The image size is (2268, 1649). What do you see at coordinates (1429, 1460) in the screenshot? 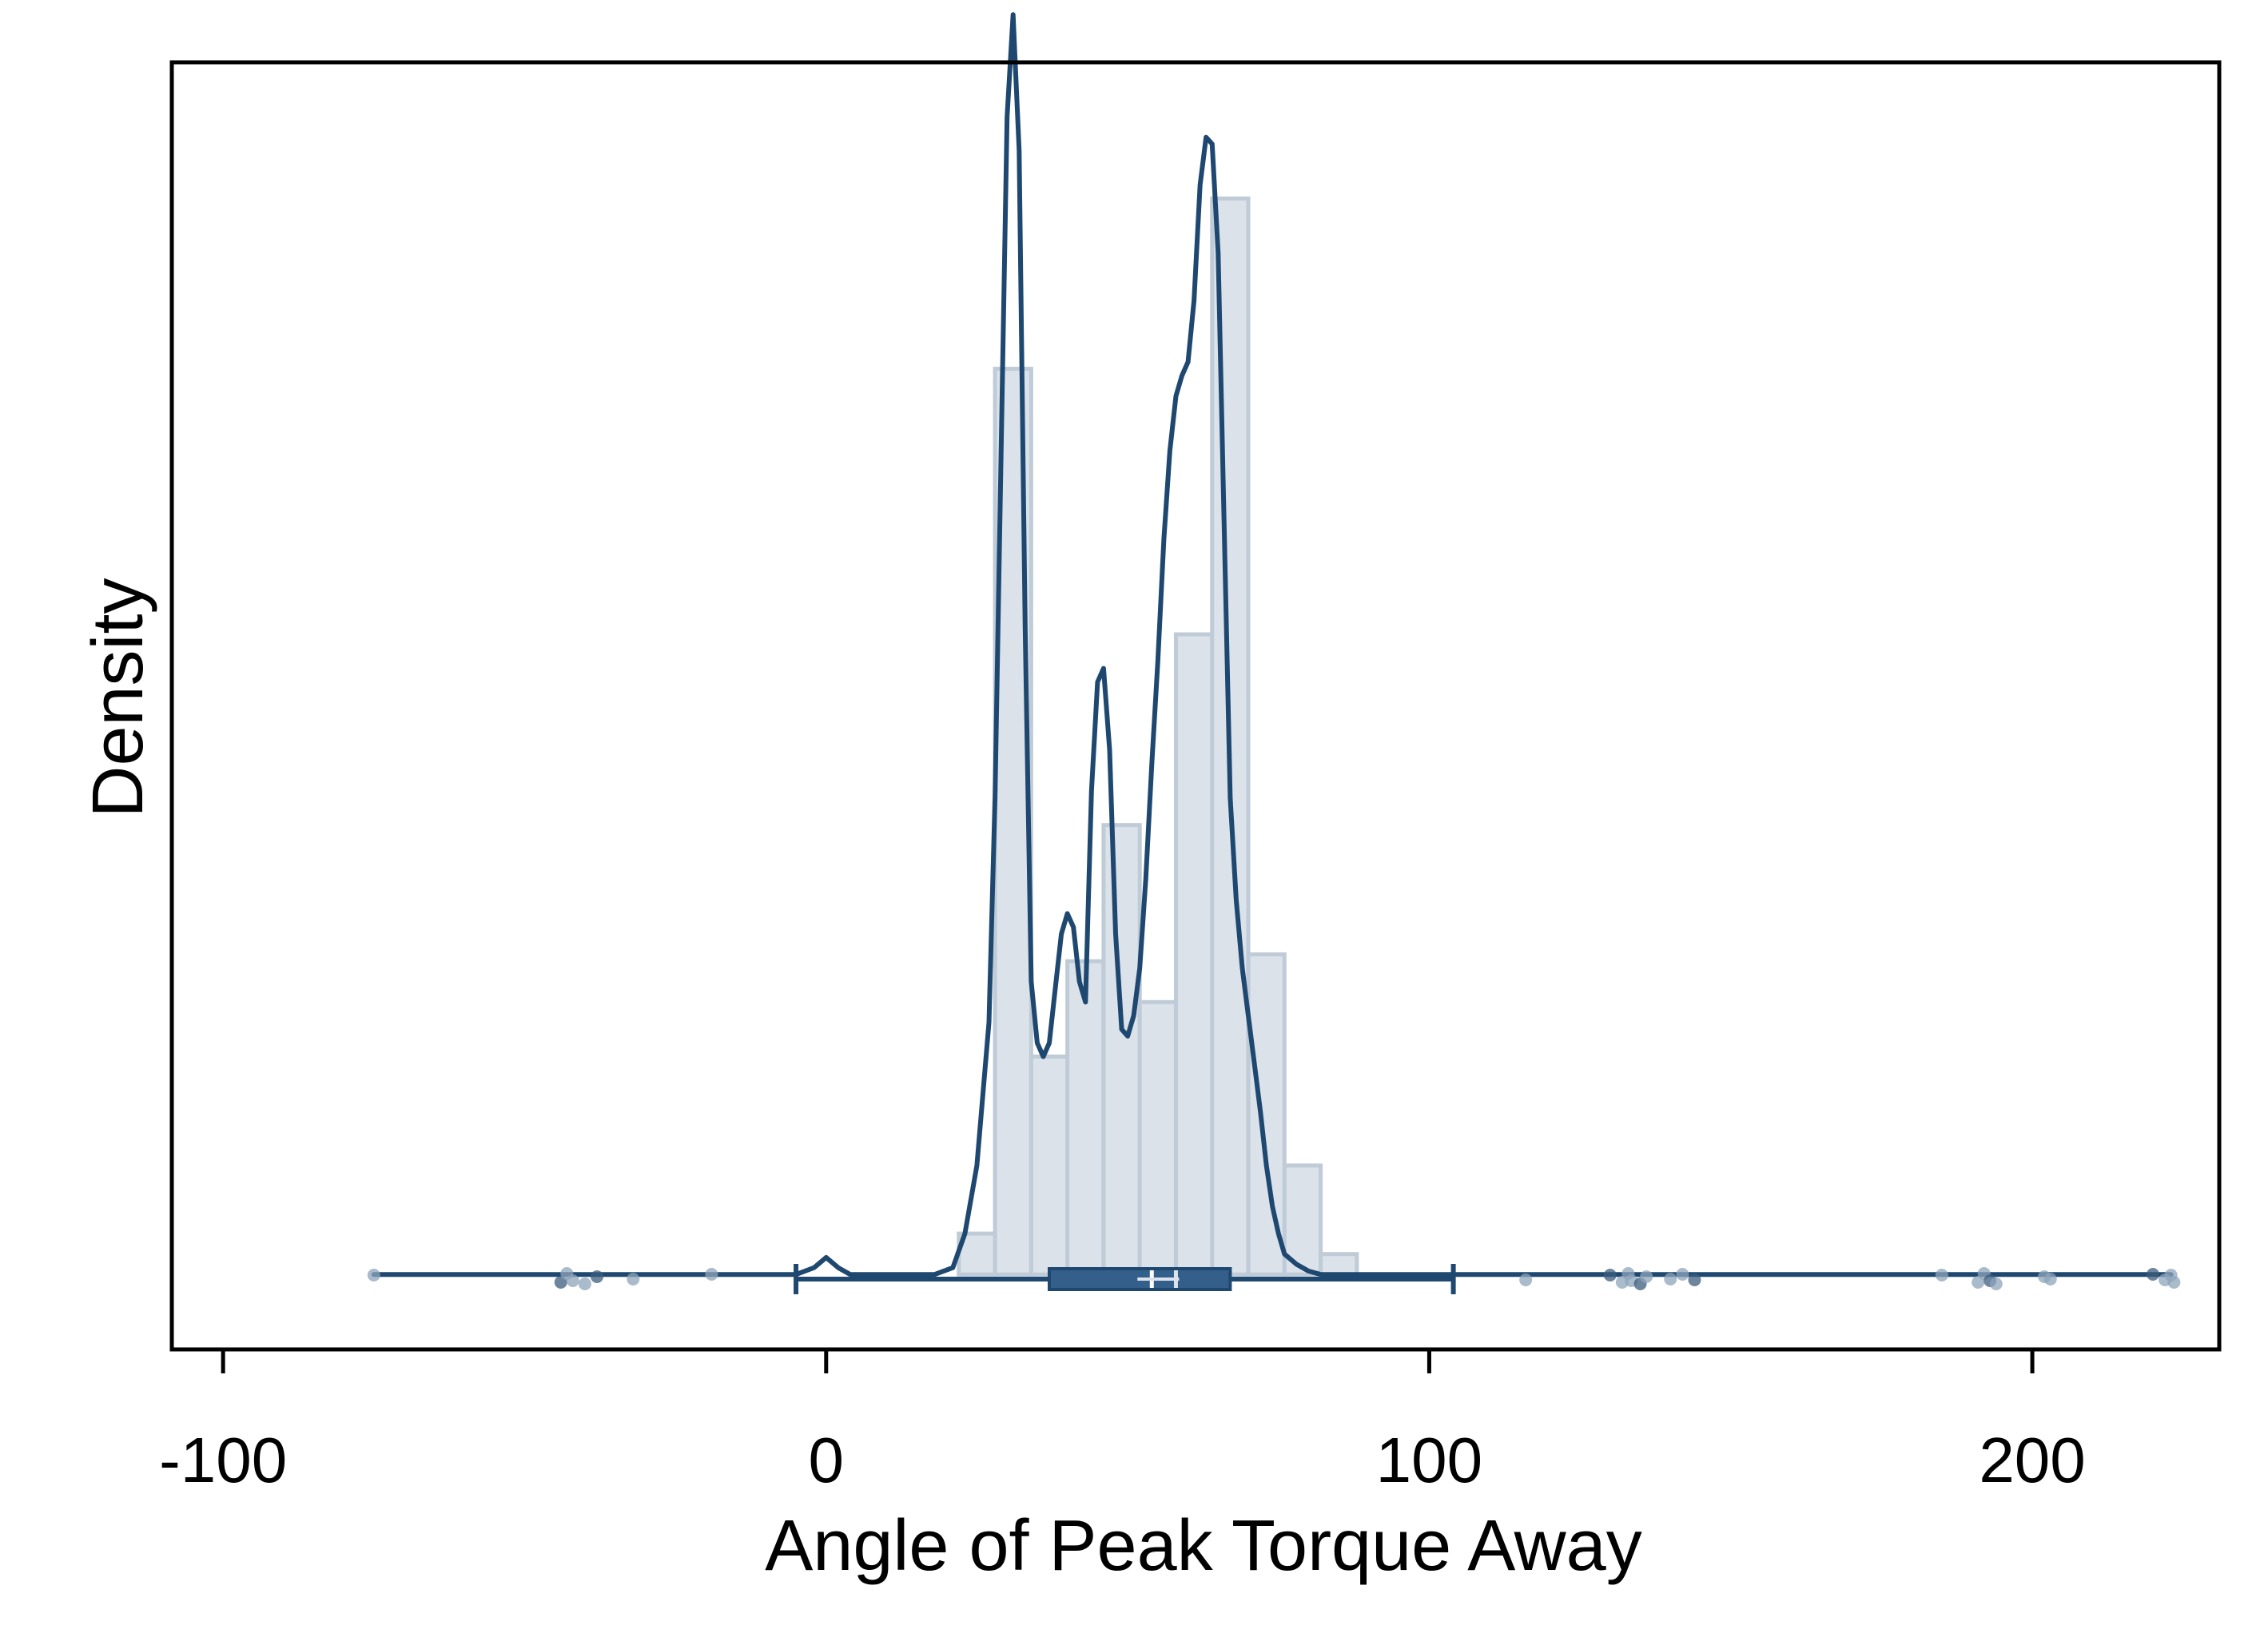
I see `x-tick-label: 100` at bounding box center [1429, 1460].